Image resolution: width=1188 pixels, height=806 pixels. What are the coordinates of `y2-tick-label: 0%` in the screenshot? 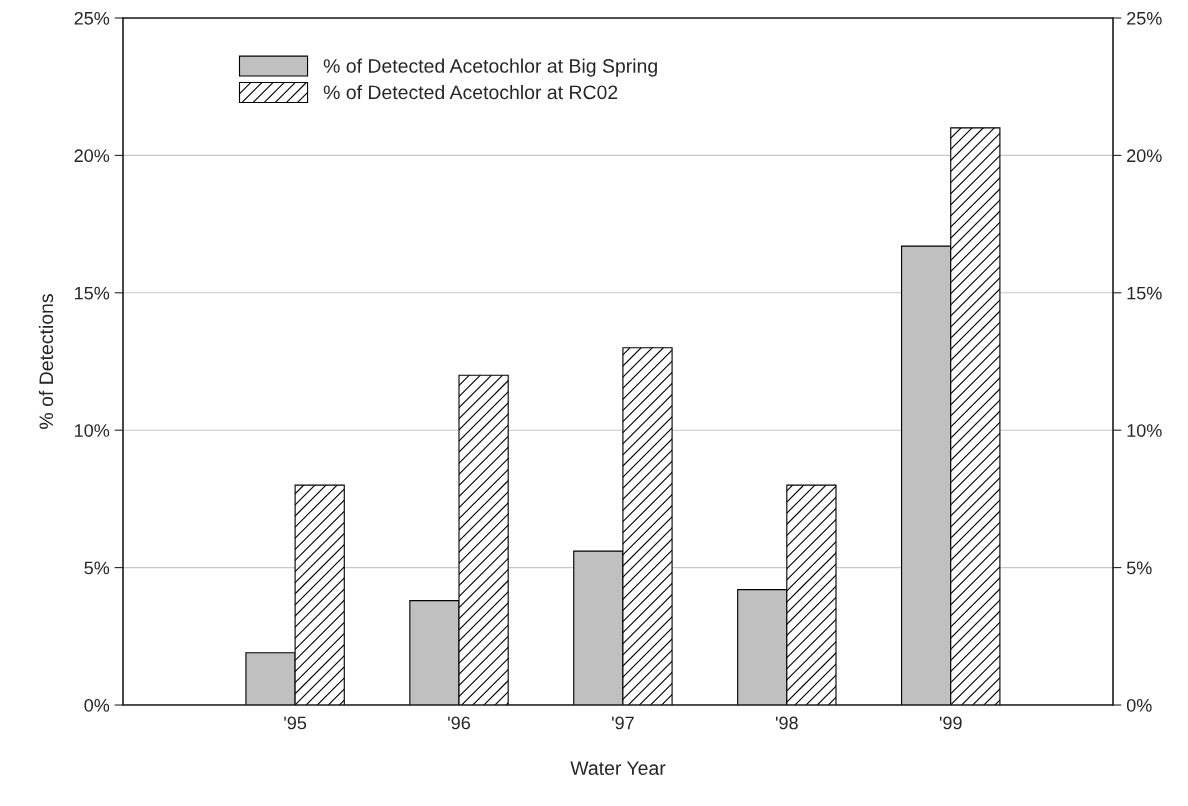 It's located at (1139, 705).